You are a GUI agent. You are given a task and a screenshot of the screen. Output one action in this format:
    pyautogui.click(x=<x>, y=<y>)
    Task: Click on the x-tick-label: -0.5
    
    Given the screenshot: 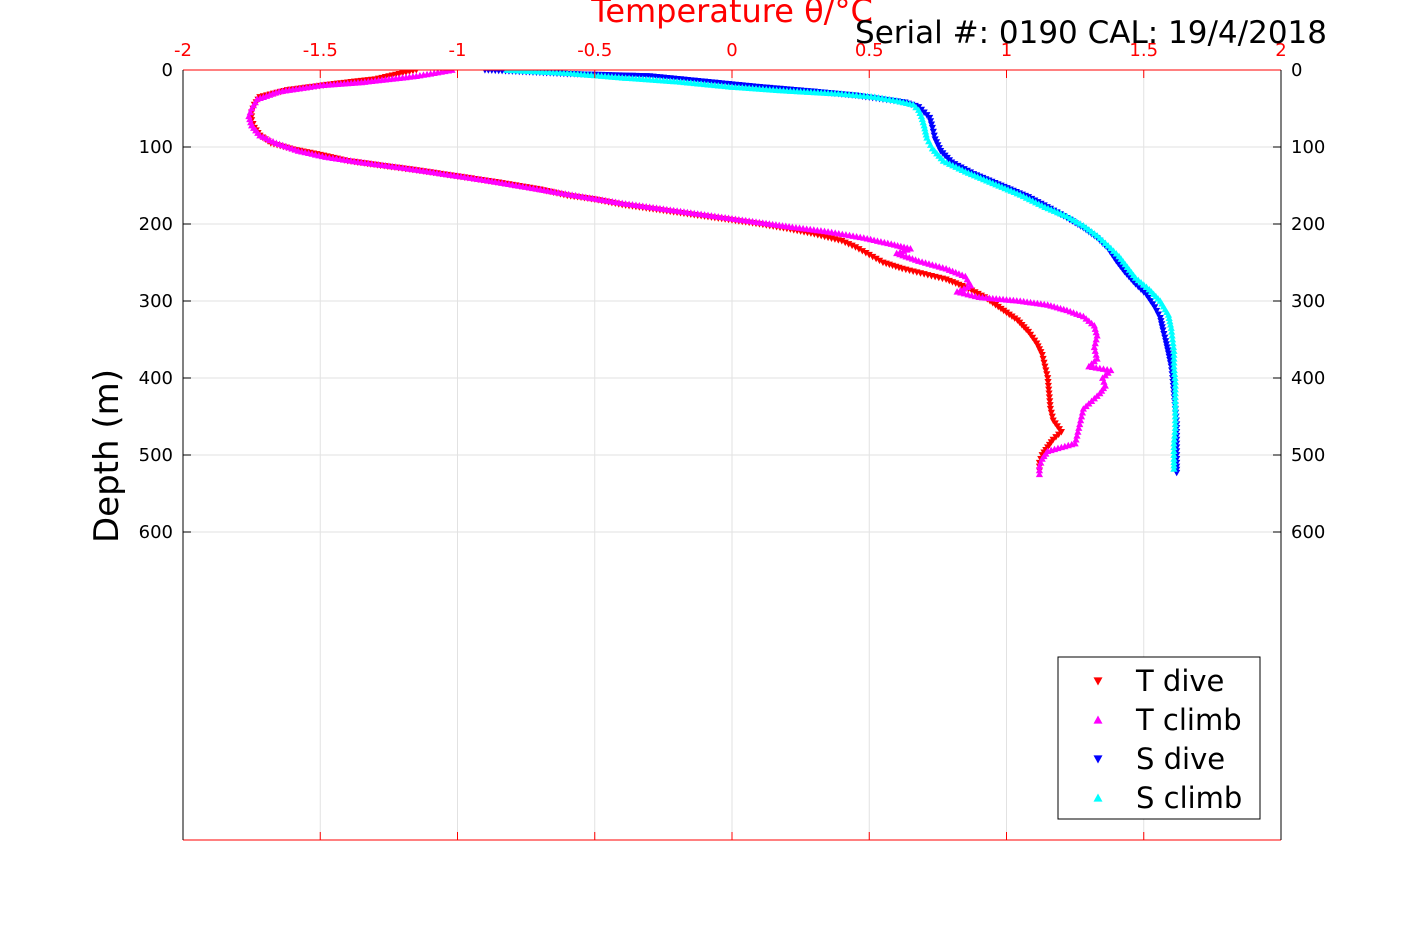 What is the action you would take?
    pyautogui.click(x=594, y=50)
    